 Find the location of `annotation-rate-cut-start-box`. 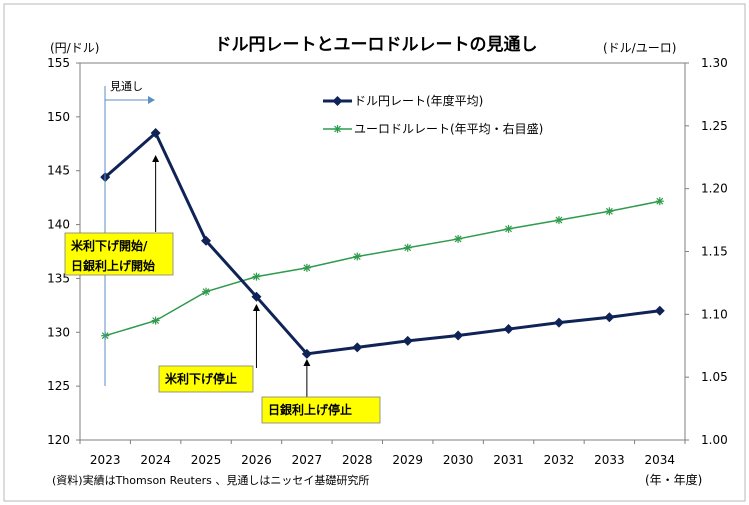

annotation-rate-cut-start-box is located at coordinates (119, 254).